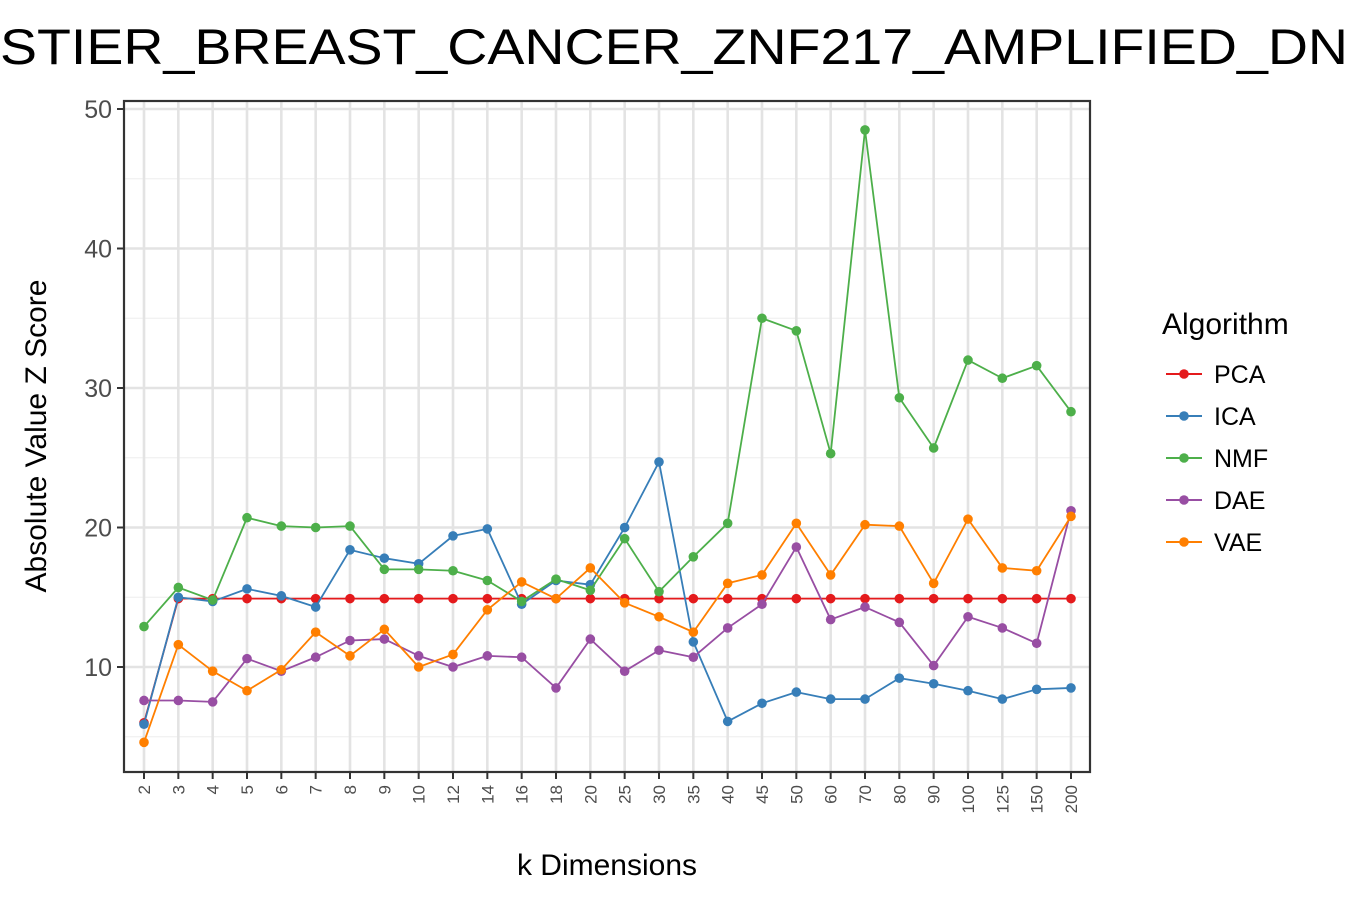 The height and width of the screenshot is (900, 1350). I want to click on y-tick-label: 40, so click(98, 250).